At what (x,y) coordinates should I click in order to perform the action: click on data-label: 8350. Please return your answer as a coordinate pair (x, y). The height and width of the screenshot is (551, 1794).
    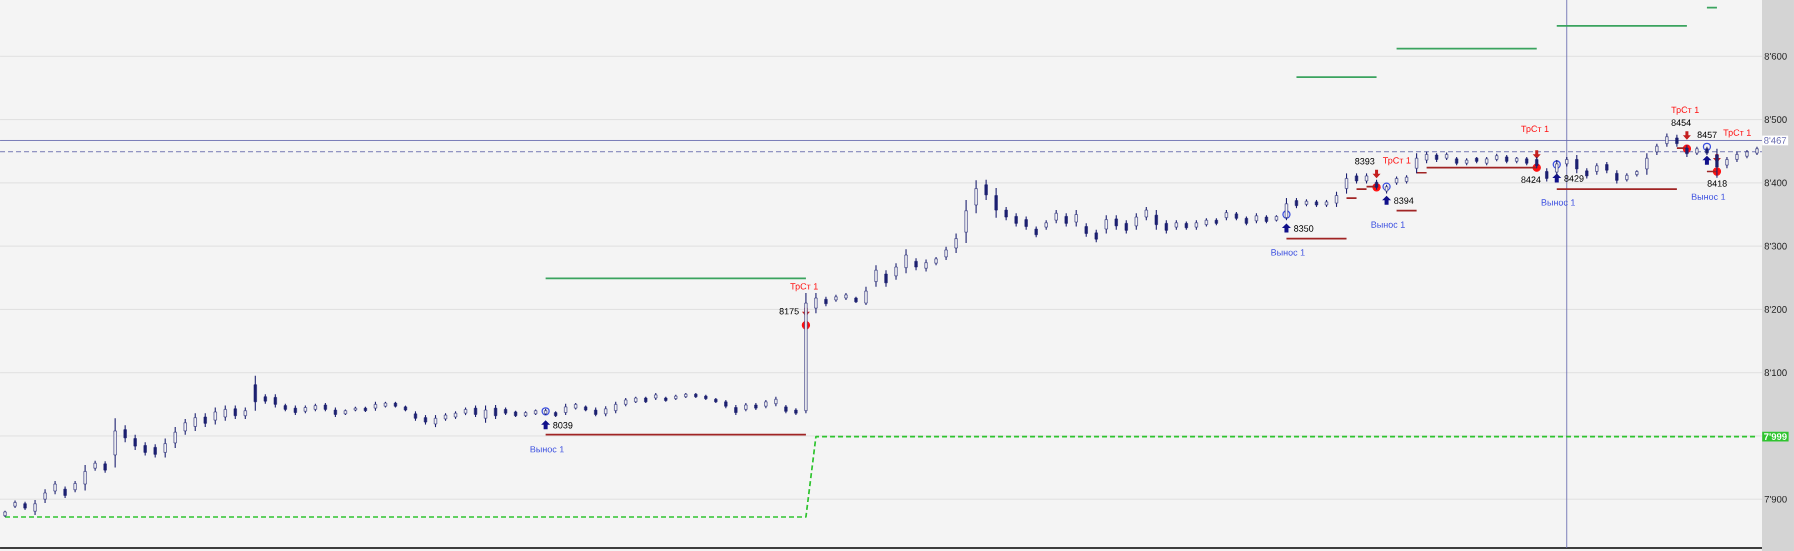
    Looking at the image, I should click on (1304, 228).